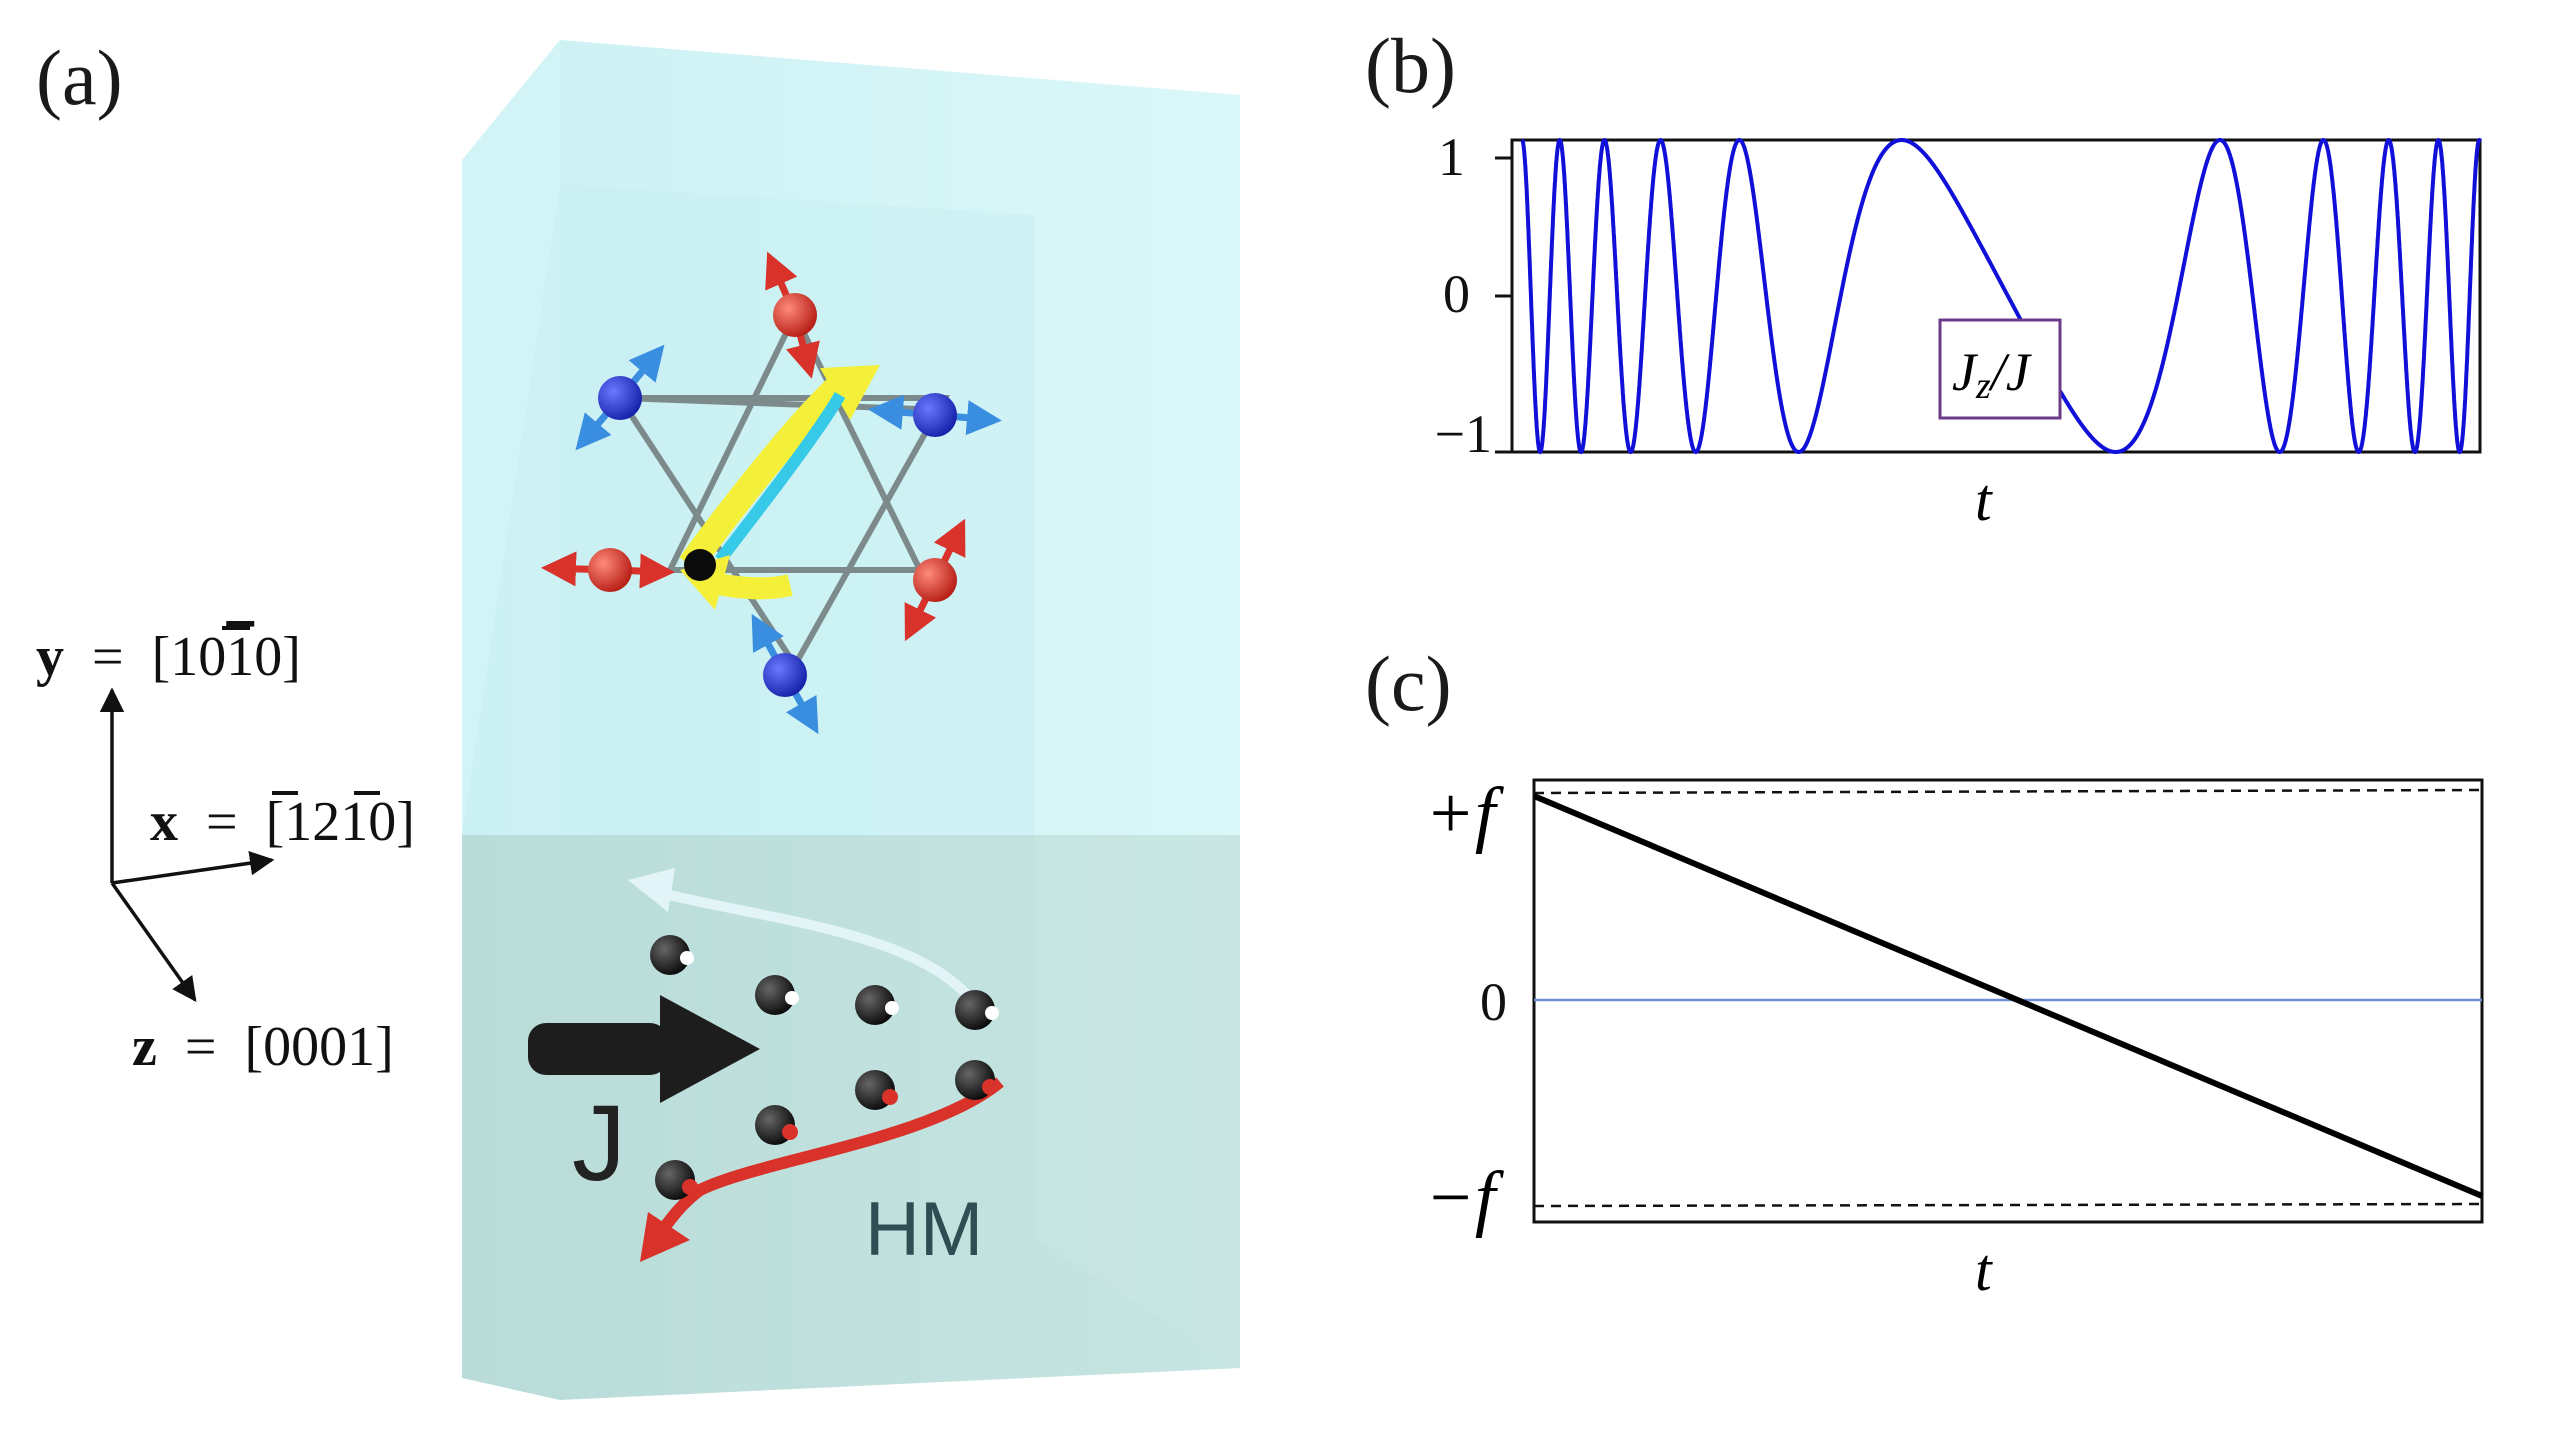 Image resolution: width=2556 pixels, height=1438 pixels. Describe the element at coordinates (1465, 1198) in the screenshot. I see `chart-c-tick-minusf: −f` at that location.